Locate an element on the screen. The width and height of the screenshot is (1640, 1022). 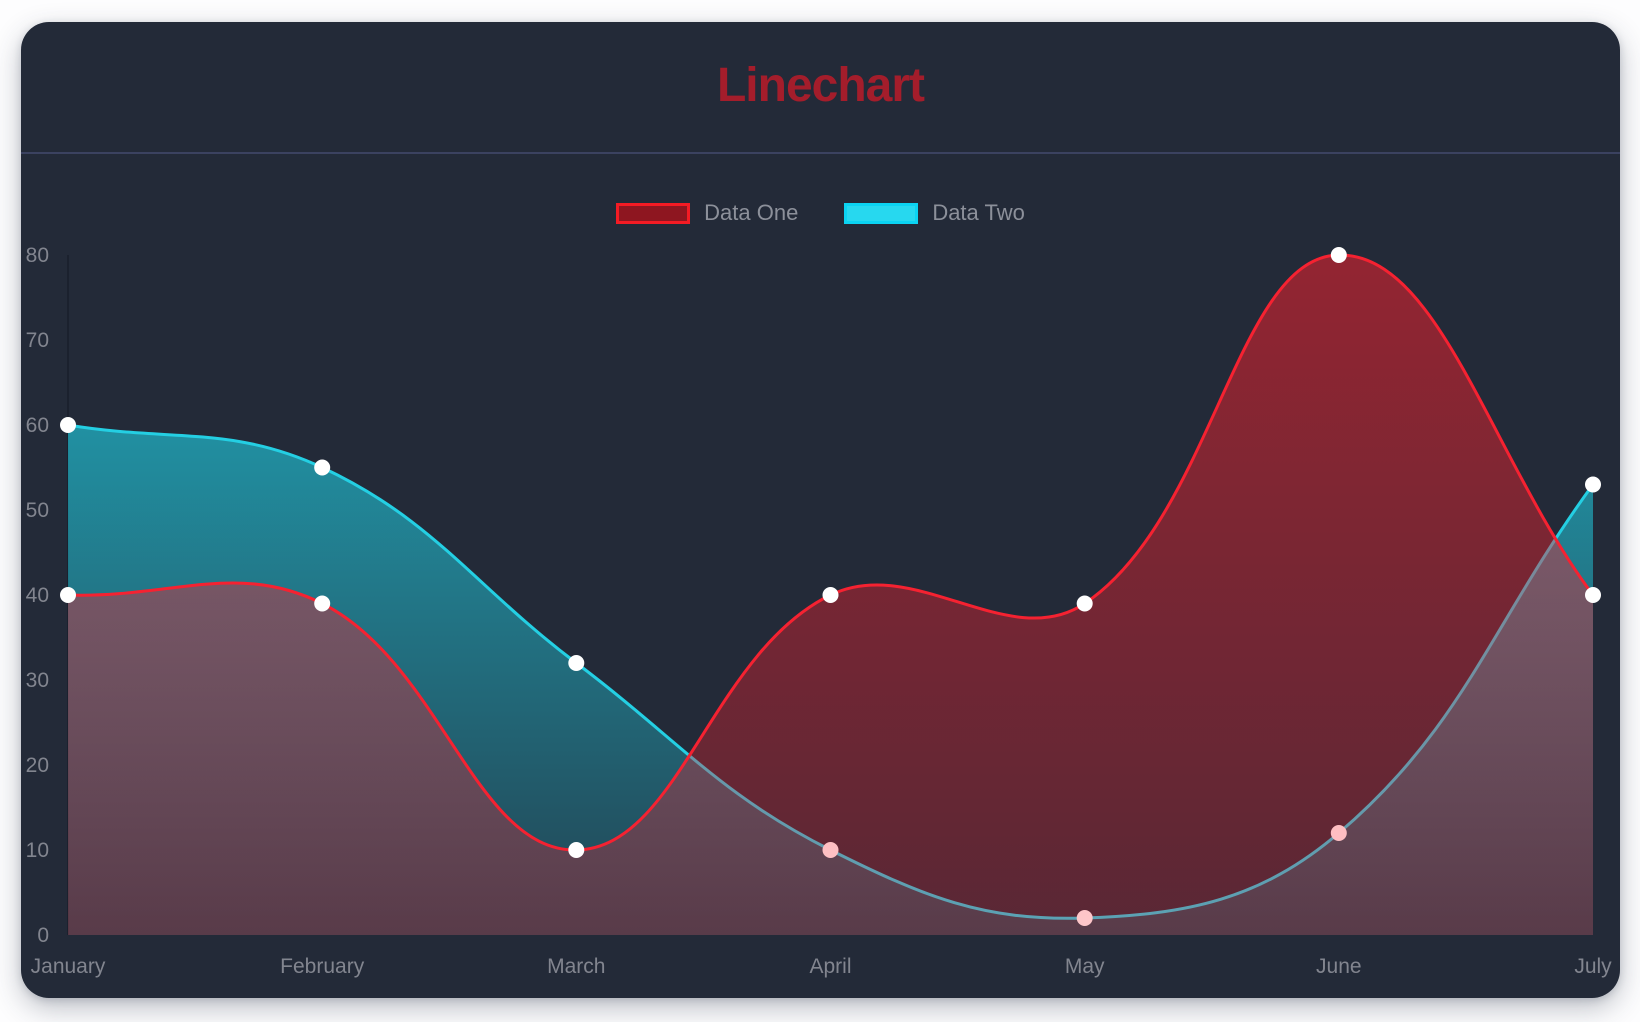
x-axis-label: January is located at coordinates (68, 966).